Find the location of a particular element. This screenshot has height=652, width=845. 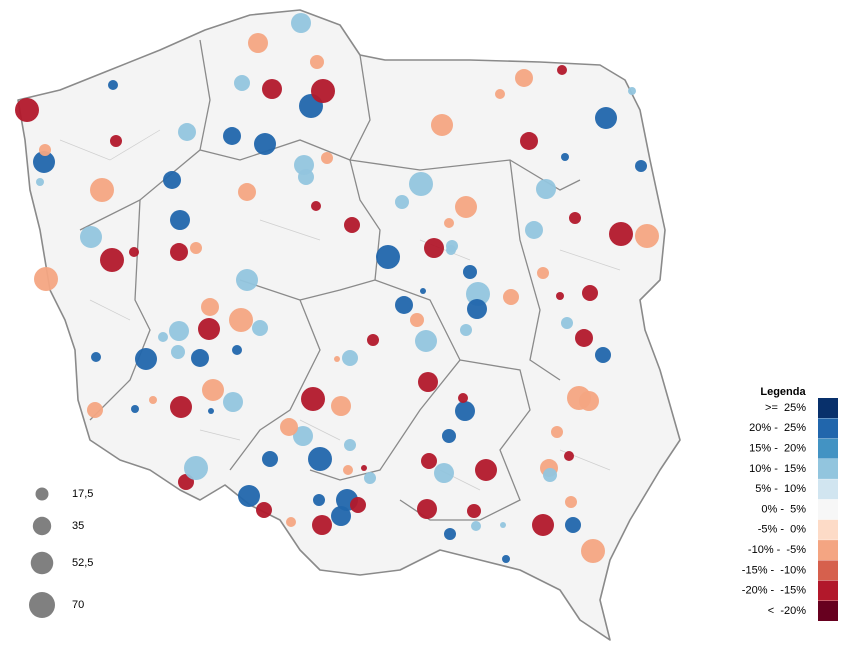

legend-label: 15% - 20% is located at coordinates (777, 449).